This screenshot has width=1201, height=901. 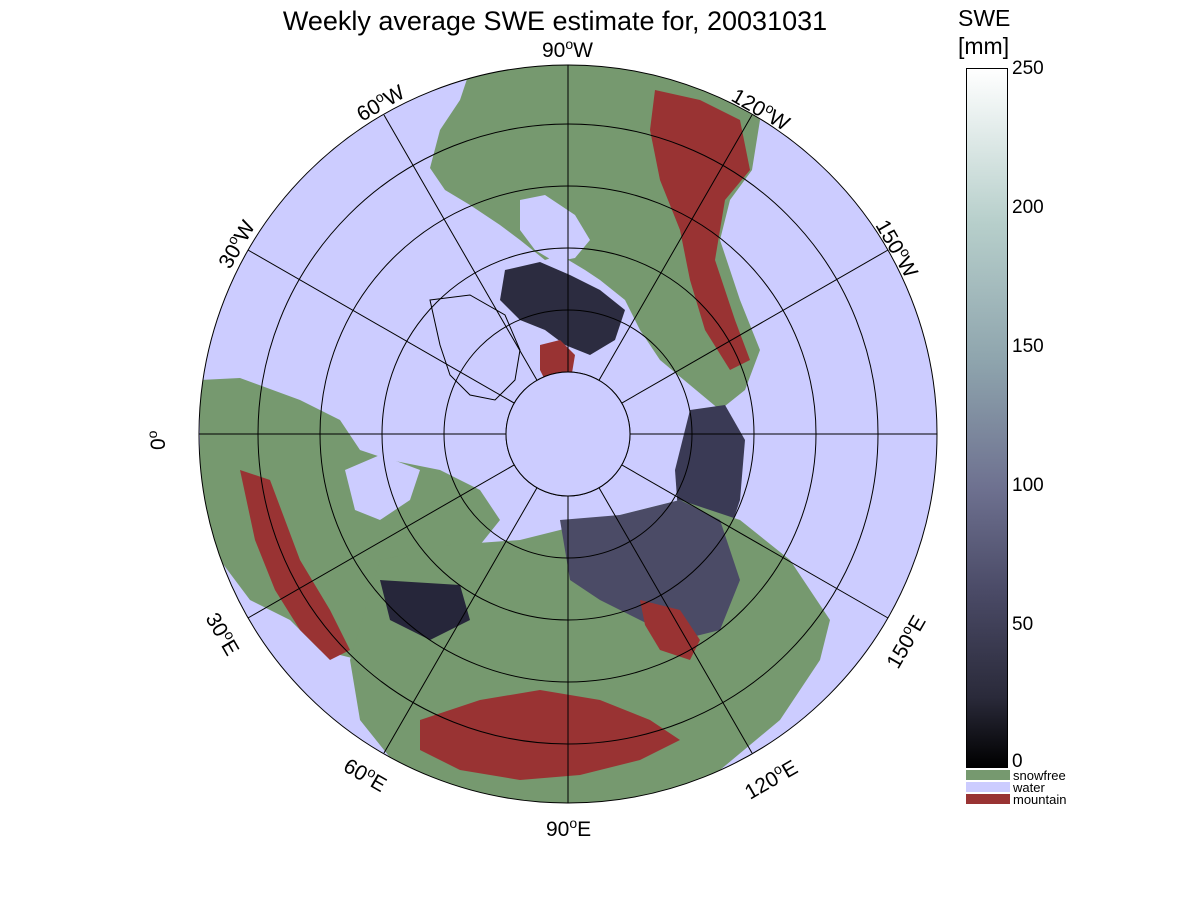 What do you see at coordinates (1023, 624) in the screenshot?
I see `colorbar-tick: 50` at bounding box center [1023, 624].